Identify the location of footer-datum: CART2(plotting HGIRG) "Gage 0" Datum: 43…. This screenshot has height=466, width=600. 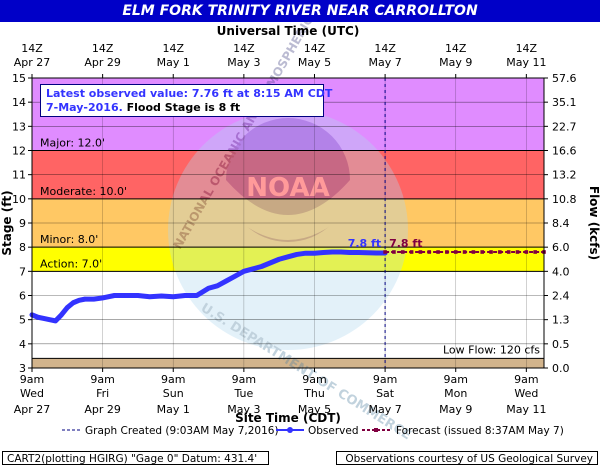
(135, 458).